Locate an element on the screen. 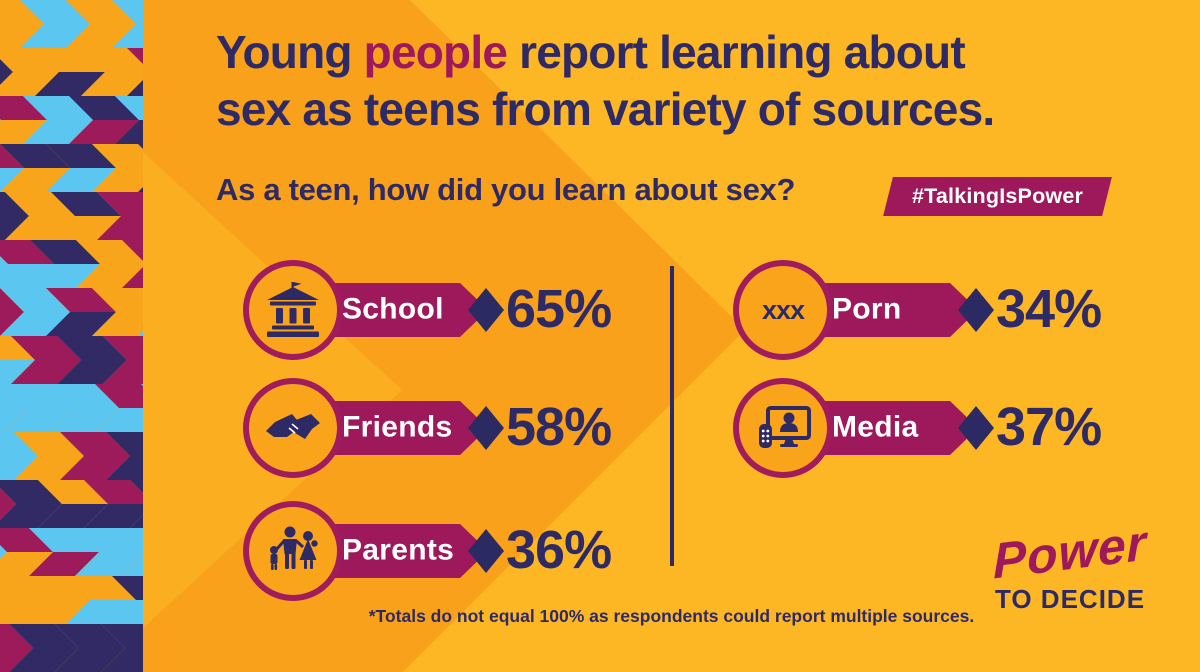 The height and width of the screenshot is (672, 1200). stat-row-porn: xxx Porn 34% is located at coordinates (948, 310).